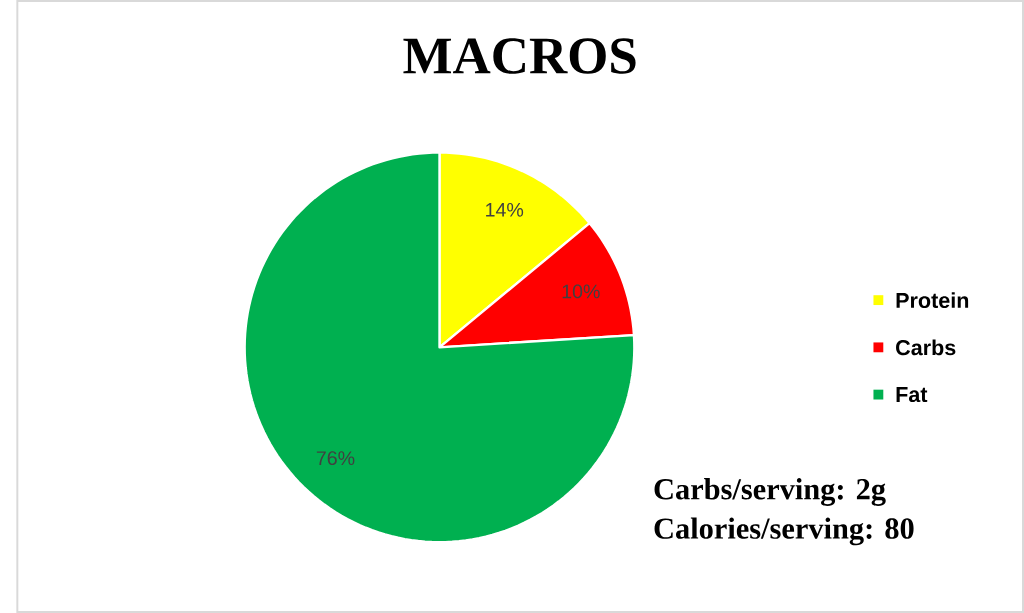 Image resolution: width=1024 pixels, height=613 pixels. What do you see at coordinates (581, 291) in the screenshot?
I see `data-label: 10%` at bounding box center [581, 291].